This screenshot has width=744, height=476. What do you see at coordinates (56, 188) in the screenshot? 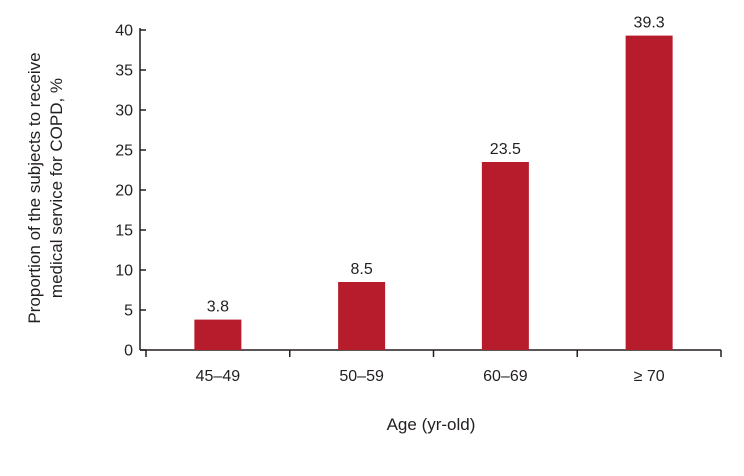
I see `y-axis-title-line-2: medical service for COPD, %` at bounding box center [56, 188].